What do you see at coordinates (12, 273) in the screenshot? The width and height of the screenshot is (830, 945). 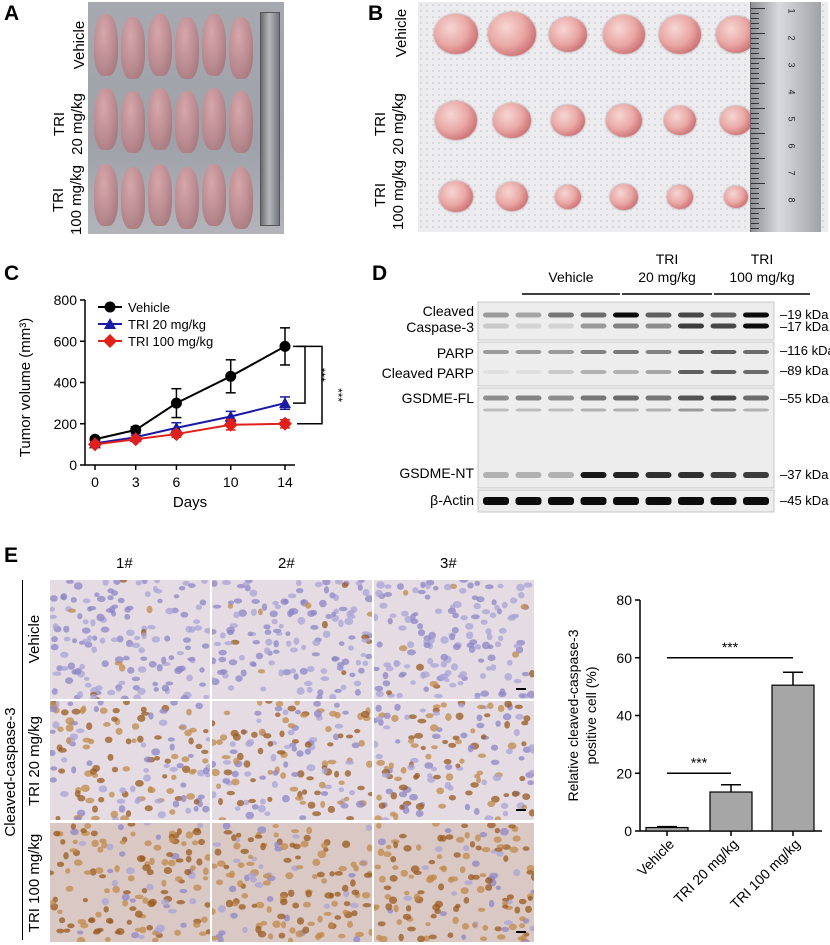 I see `panel-label-c: C` at bounding box center [12, 273].